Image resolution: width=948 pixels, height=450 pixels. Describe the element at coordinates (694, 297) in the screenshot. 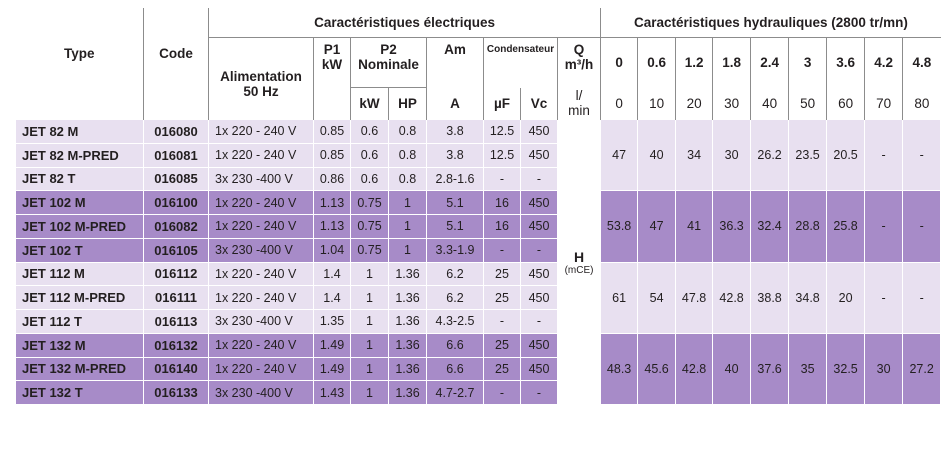

I see `head-value: 47.8` at that location.